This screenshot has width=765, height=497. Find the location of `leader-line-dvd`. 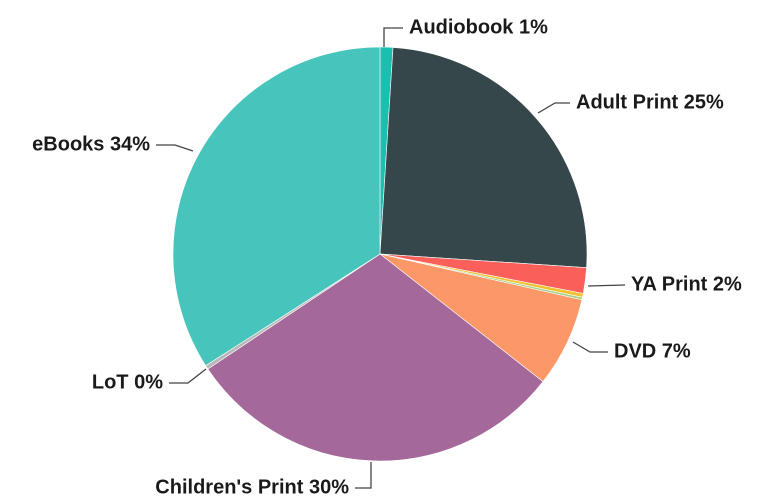

leader-line-dvd is located at coordinates (590, 347).